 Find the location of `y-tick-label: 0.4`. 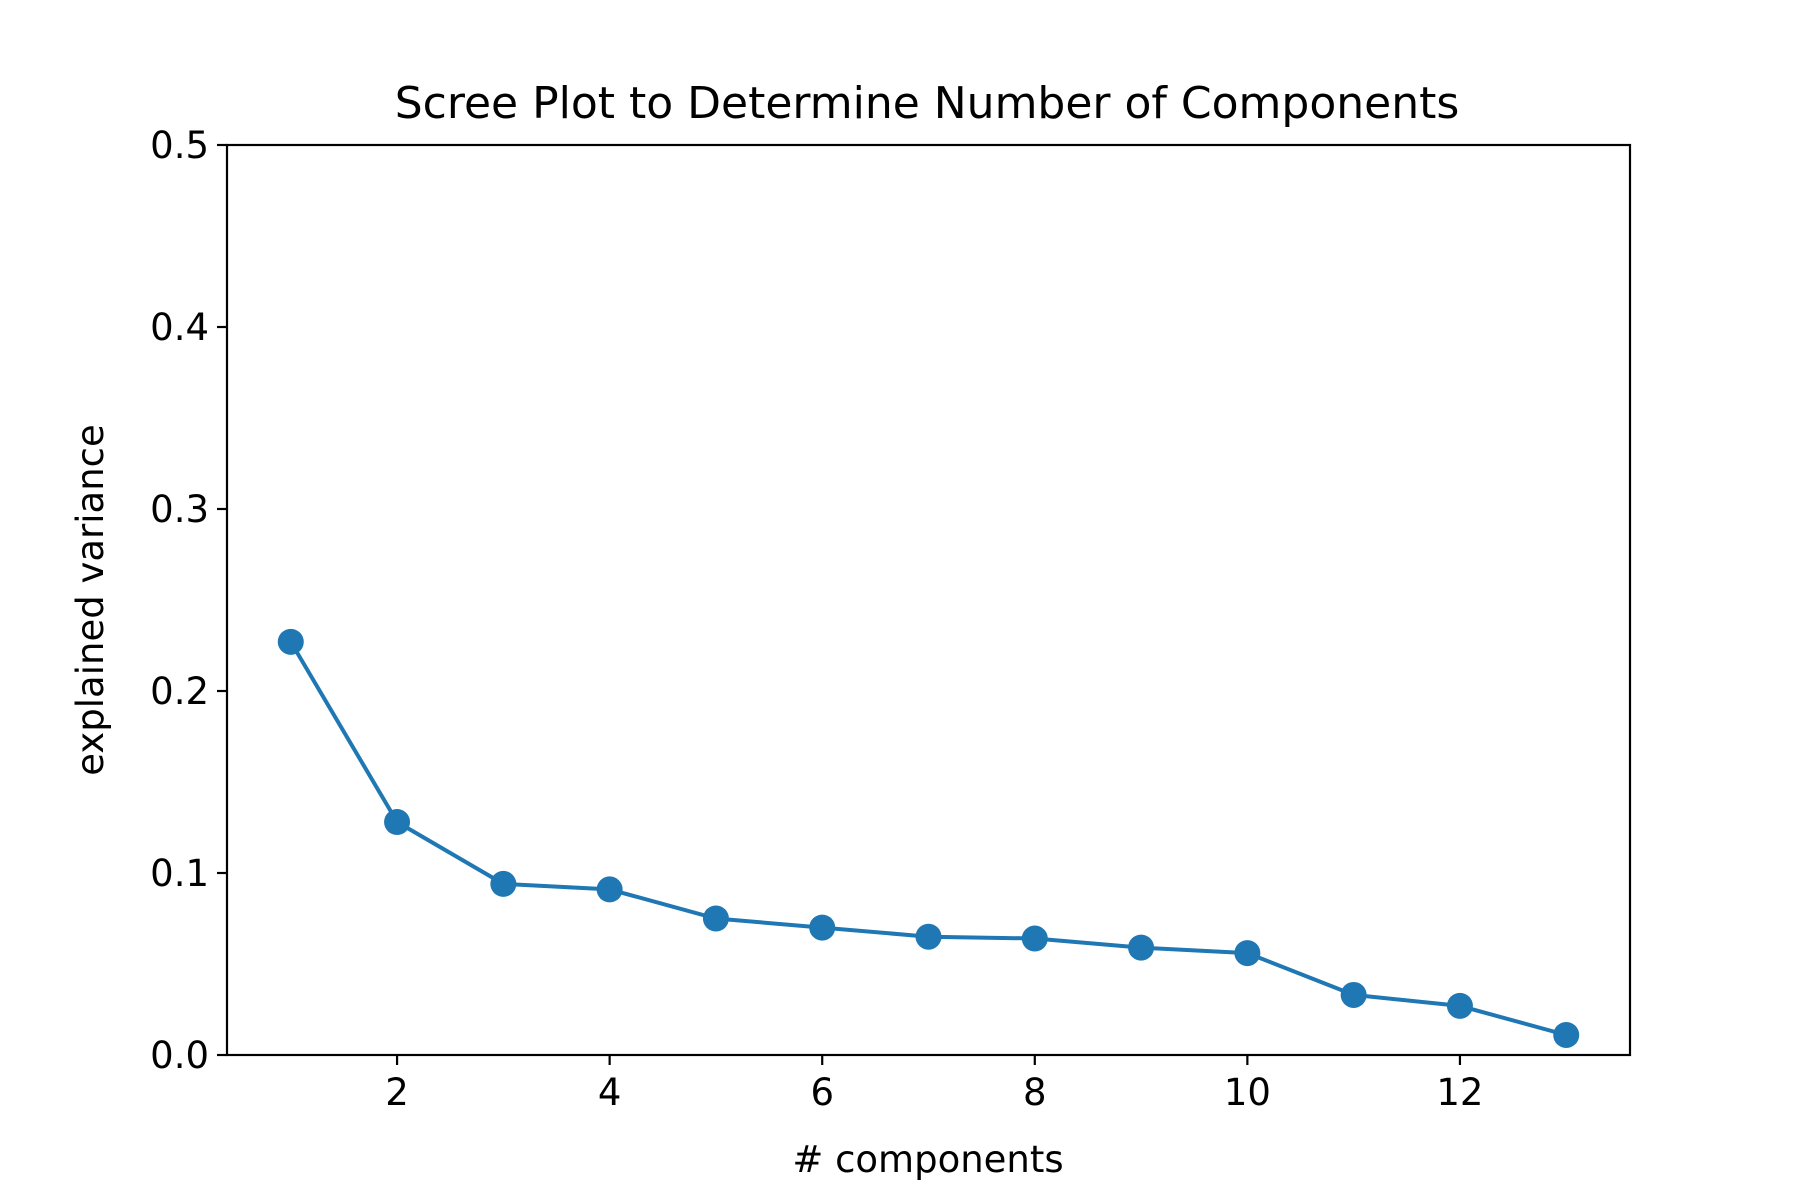

y-tick-label: 0.4 is located at coordinates (179, 327).